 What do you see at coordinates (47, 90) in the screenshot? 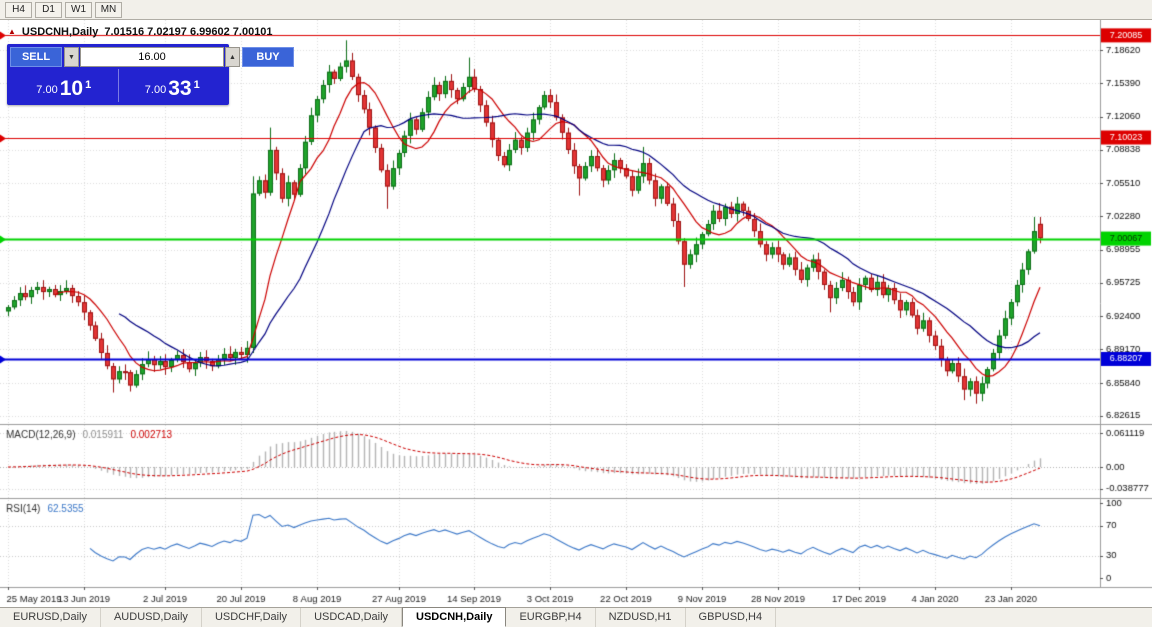
I see `sell-price-prefix: 7.00` at bounding box center [47, 90].